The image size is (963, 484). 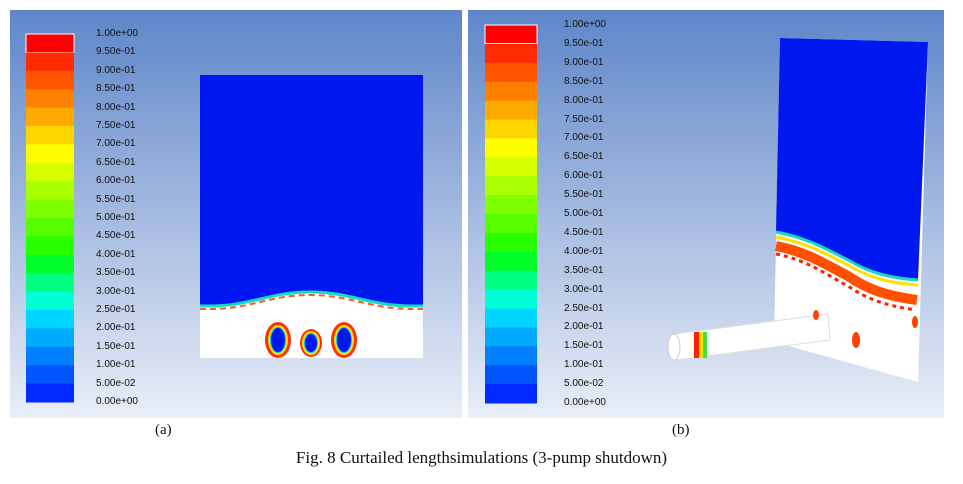 What do you see at coordinates (311, 301) in the screenshot?
I see `interface-band-outer` at bounding box center [311, 301].